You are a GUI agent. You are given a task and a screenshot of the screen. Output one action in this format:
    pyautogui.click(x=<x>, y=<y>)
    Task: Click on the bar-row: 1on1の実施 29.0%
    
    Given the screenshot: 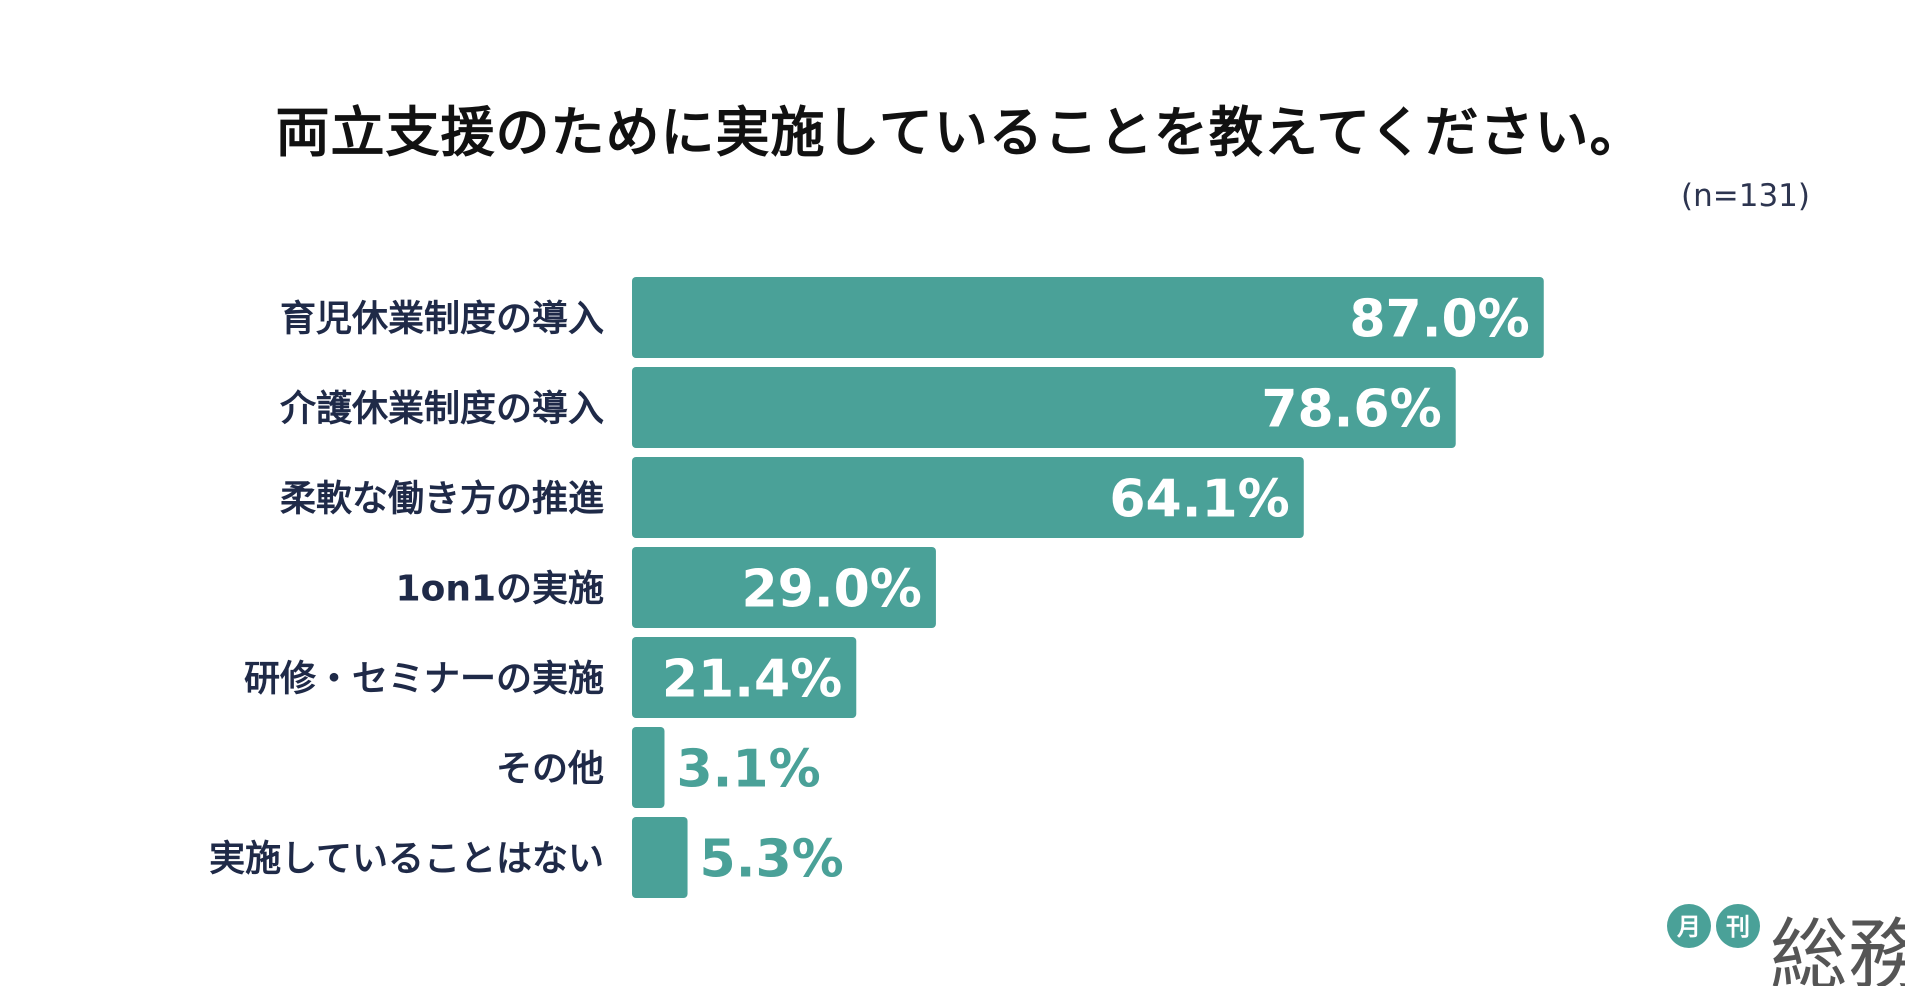 What is the action you would take?
    pyautogui.click(x=666, y=587)
    